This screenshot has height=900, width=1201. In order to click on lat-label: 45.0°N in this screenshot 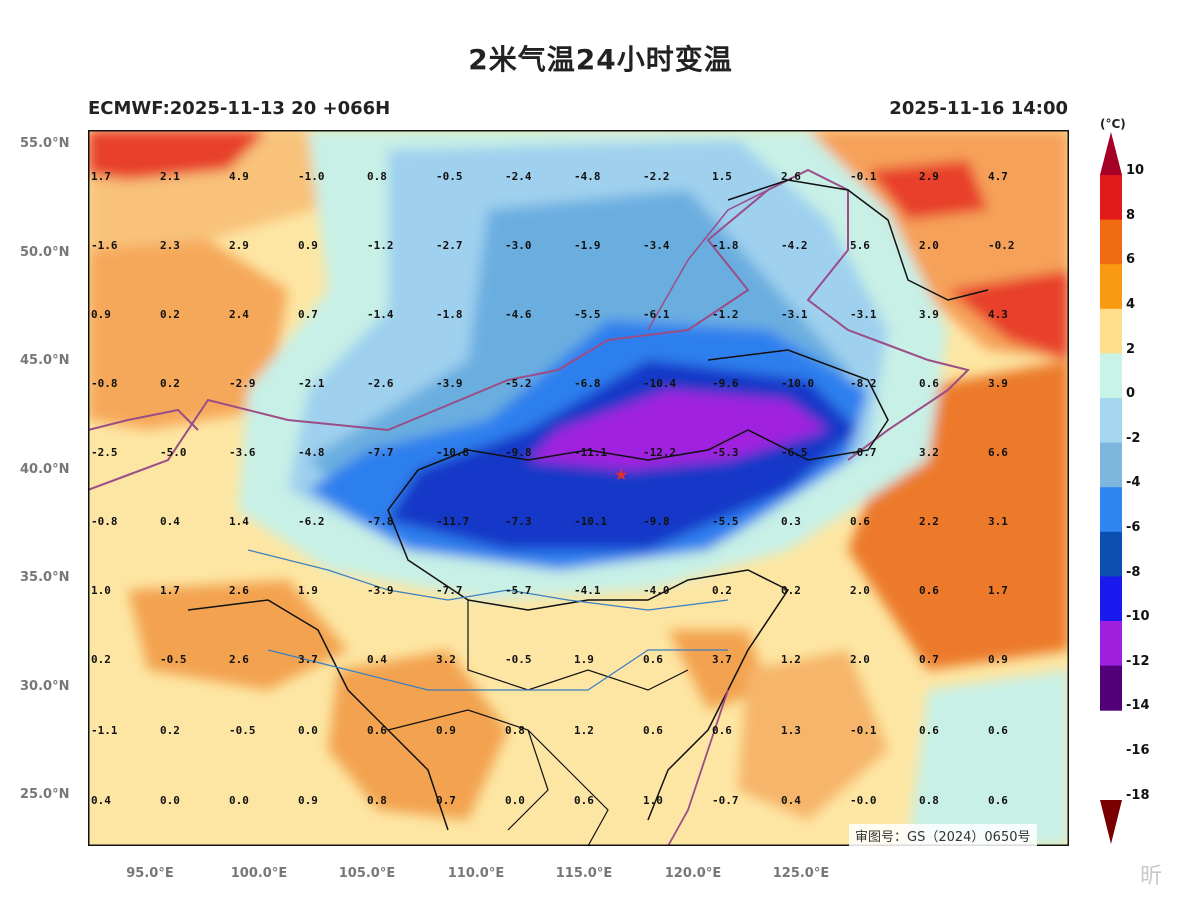, I will do `click(45, 360)`.